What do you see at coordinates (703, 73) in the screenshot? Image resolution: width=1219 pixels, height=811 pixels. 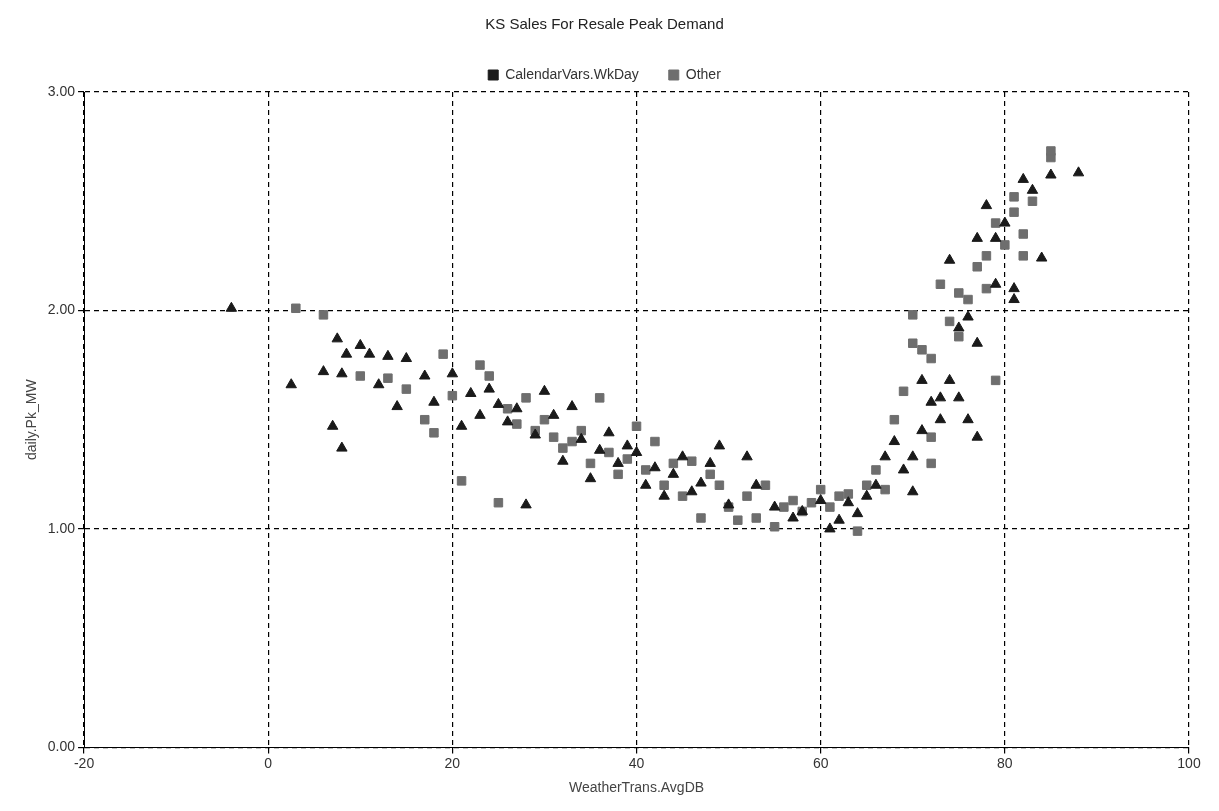 I see `legend-label: Other` at bounding box center [703, 73].